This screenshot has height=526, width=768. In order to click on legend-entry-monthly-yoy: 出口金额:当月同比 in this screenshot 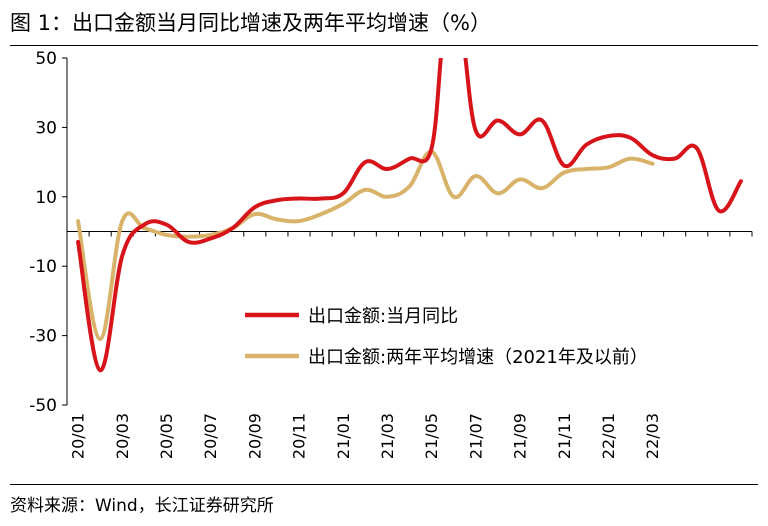, I will do `click(383, 316)`.